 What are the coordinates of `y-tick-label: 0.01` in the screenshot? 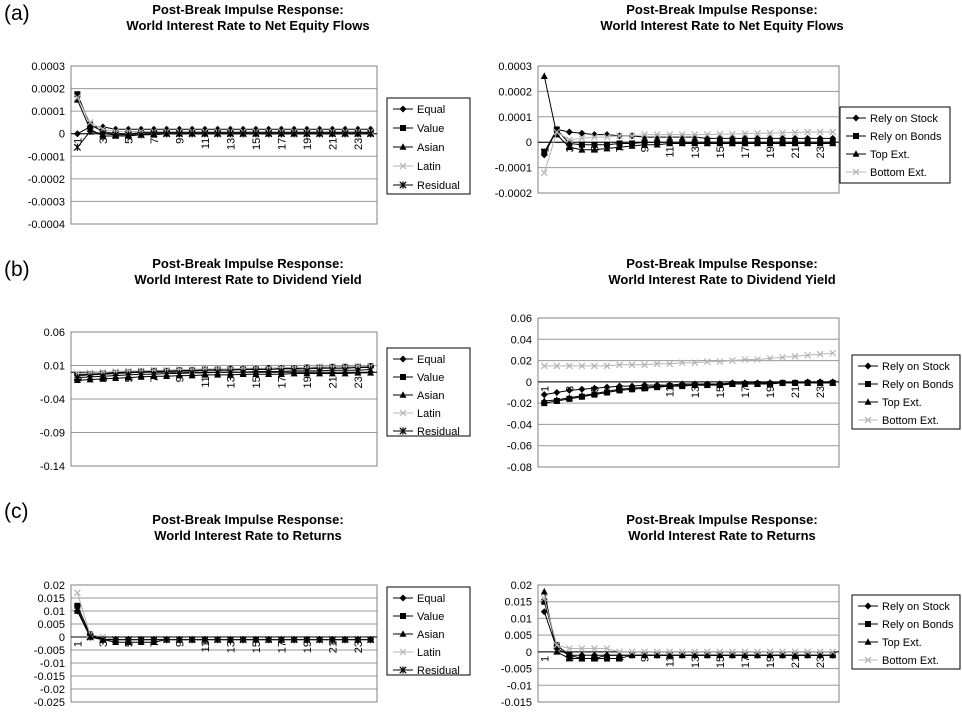 It's located at (54, 612).